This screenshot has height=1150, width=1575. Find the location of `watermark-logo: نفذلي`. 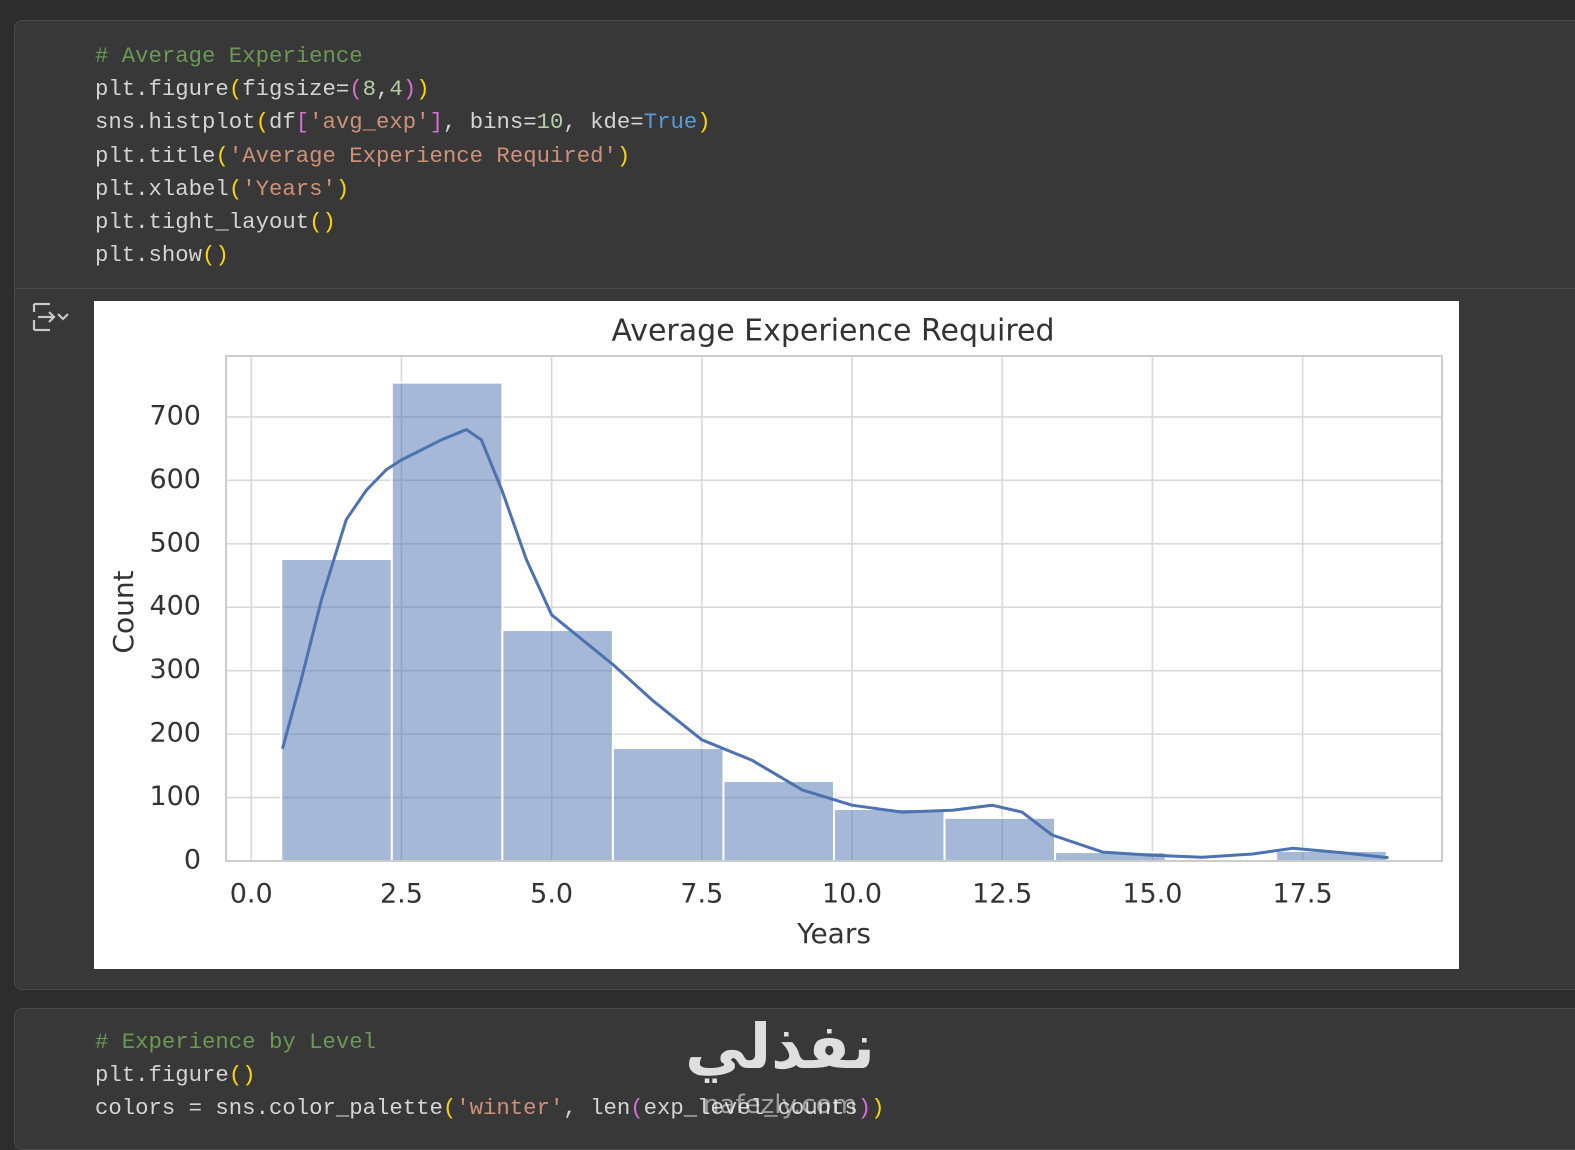

watermark-logo: نفذلي is located at coordinates (780, 1046).